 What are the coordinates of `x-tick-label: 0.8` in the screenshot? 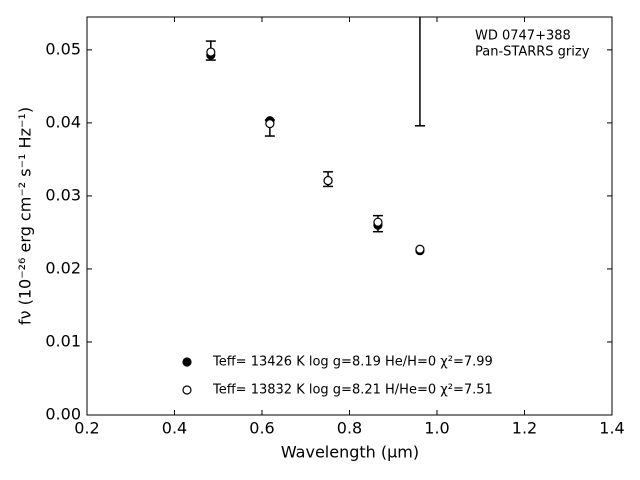 It's located at (349, 428).